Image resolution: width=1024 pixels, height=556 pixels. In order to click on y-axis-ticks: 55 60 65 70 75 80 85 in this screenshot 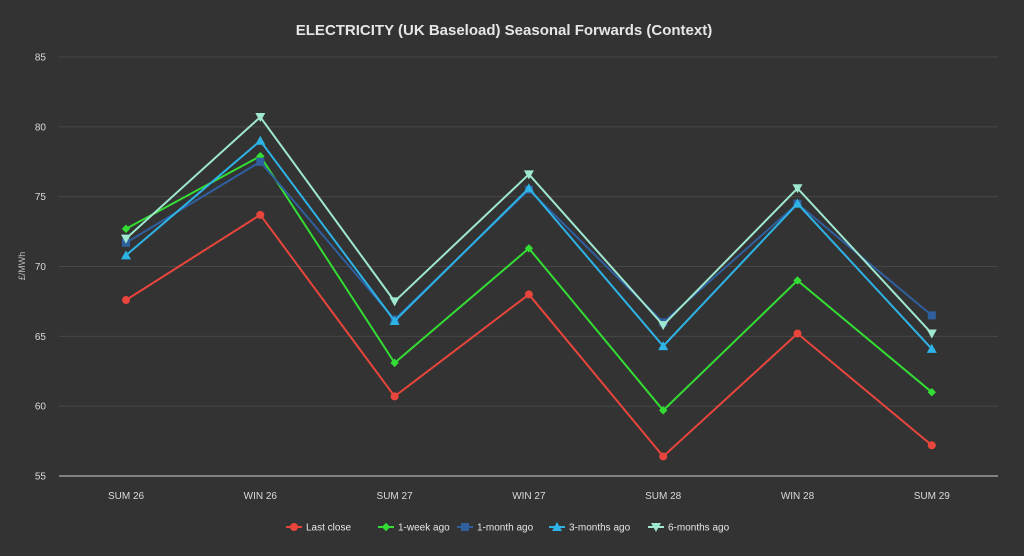, I will do `click(41, 268)`.